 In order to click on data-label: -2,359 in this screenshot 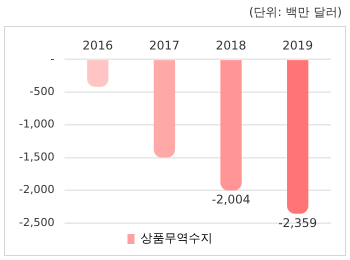, I will do `click(298, 223)`.